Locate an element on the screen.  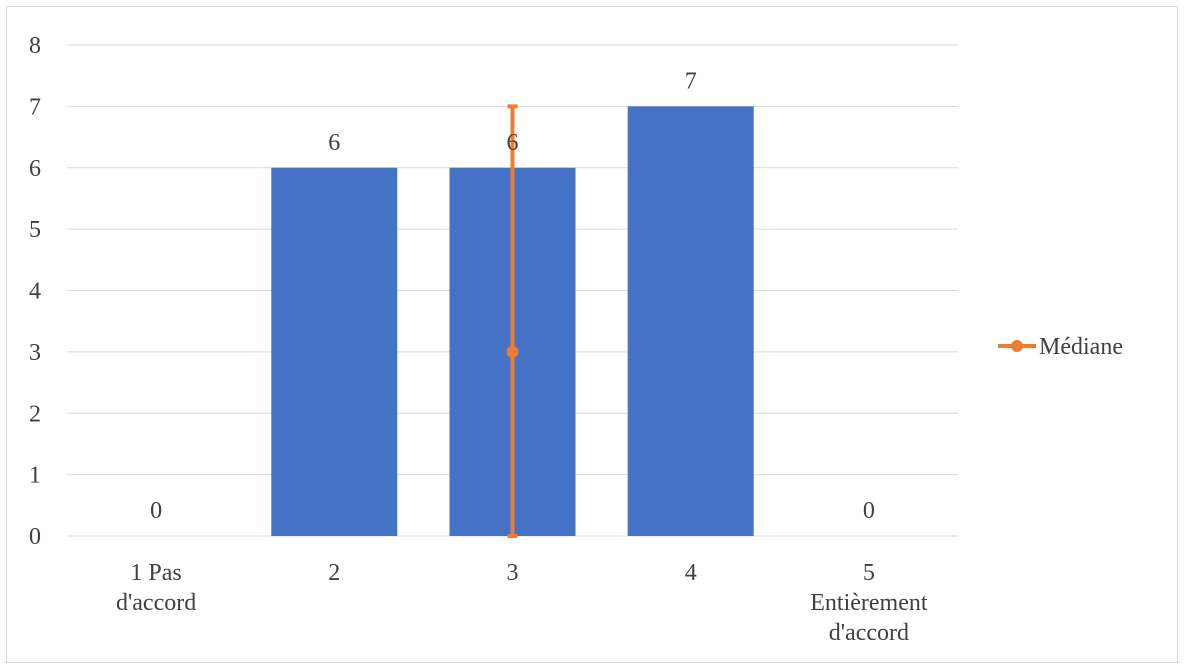
legend-label: Médiane is located at coordinates (1081, 347).